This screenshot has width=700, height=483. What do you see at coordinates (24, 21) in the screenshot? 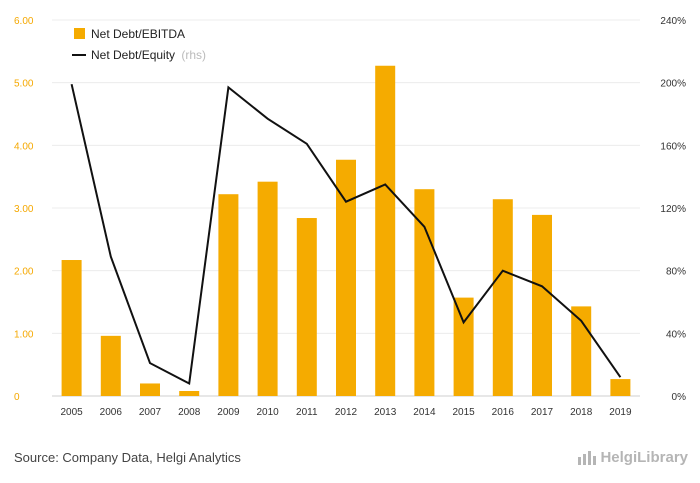
I see `left-axis-tick-label: 6.00` at bounding box center [24, 21].